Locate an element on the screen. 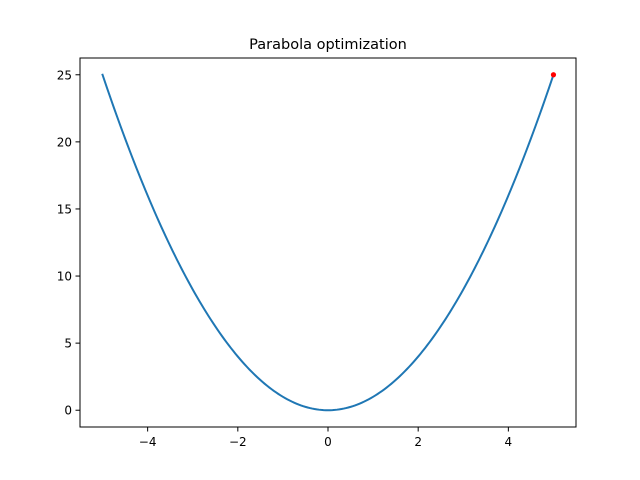 This screenshot has height=480, width=640. y-tick-label: 25 is located at coordinates (64, 75).